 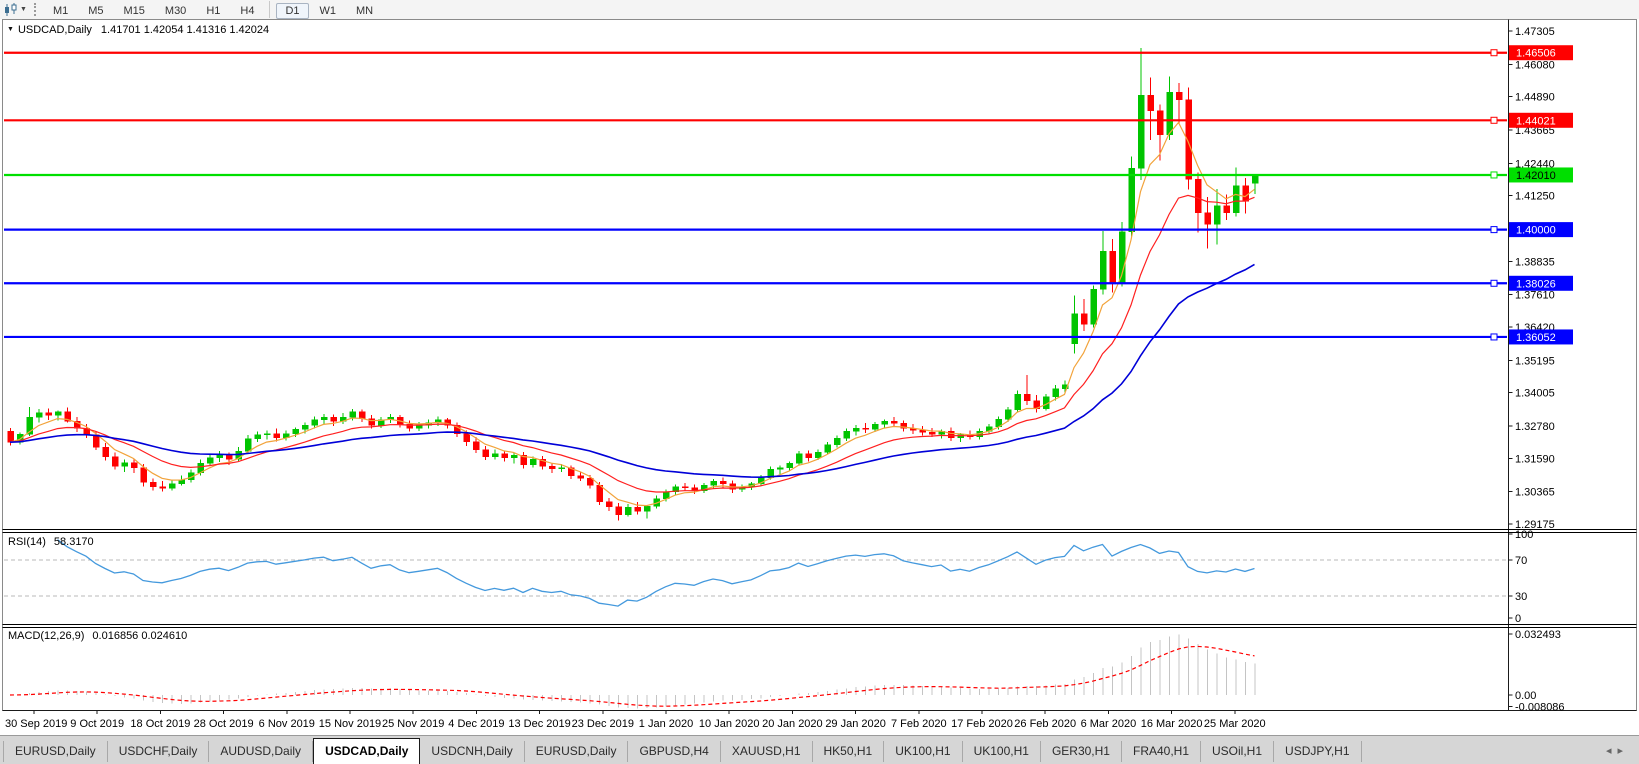 I want to click on collapse-triangle-icon: ▼, so click(x=10, y=29).